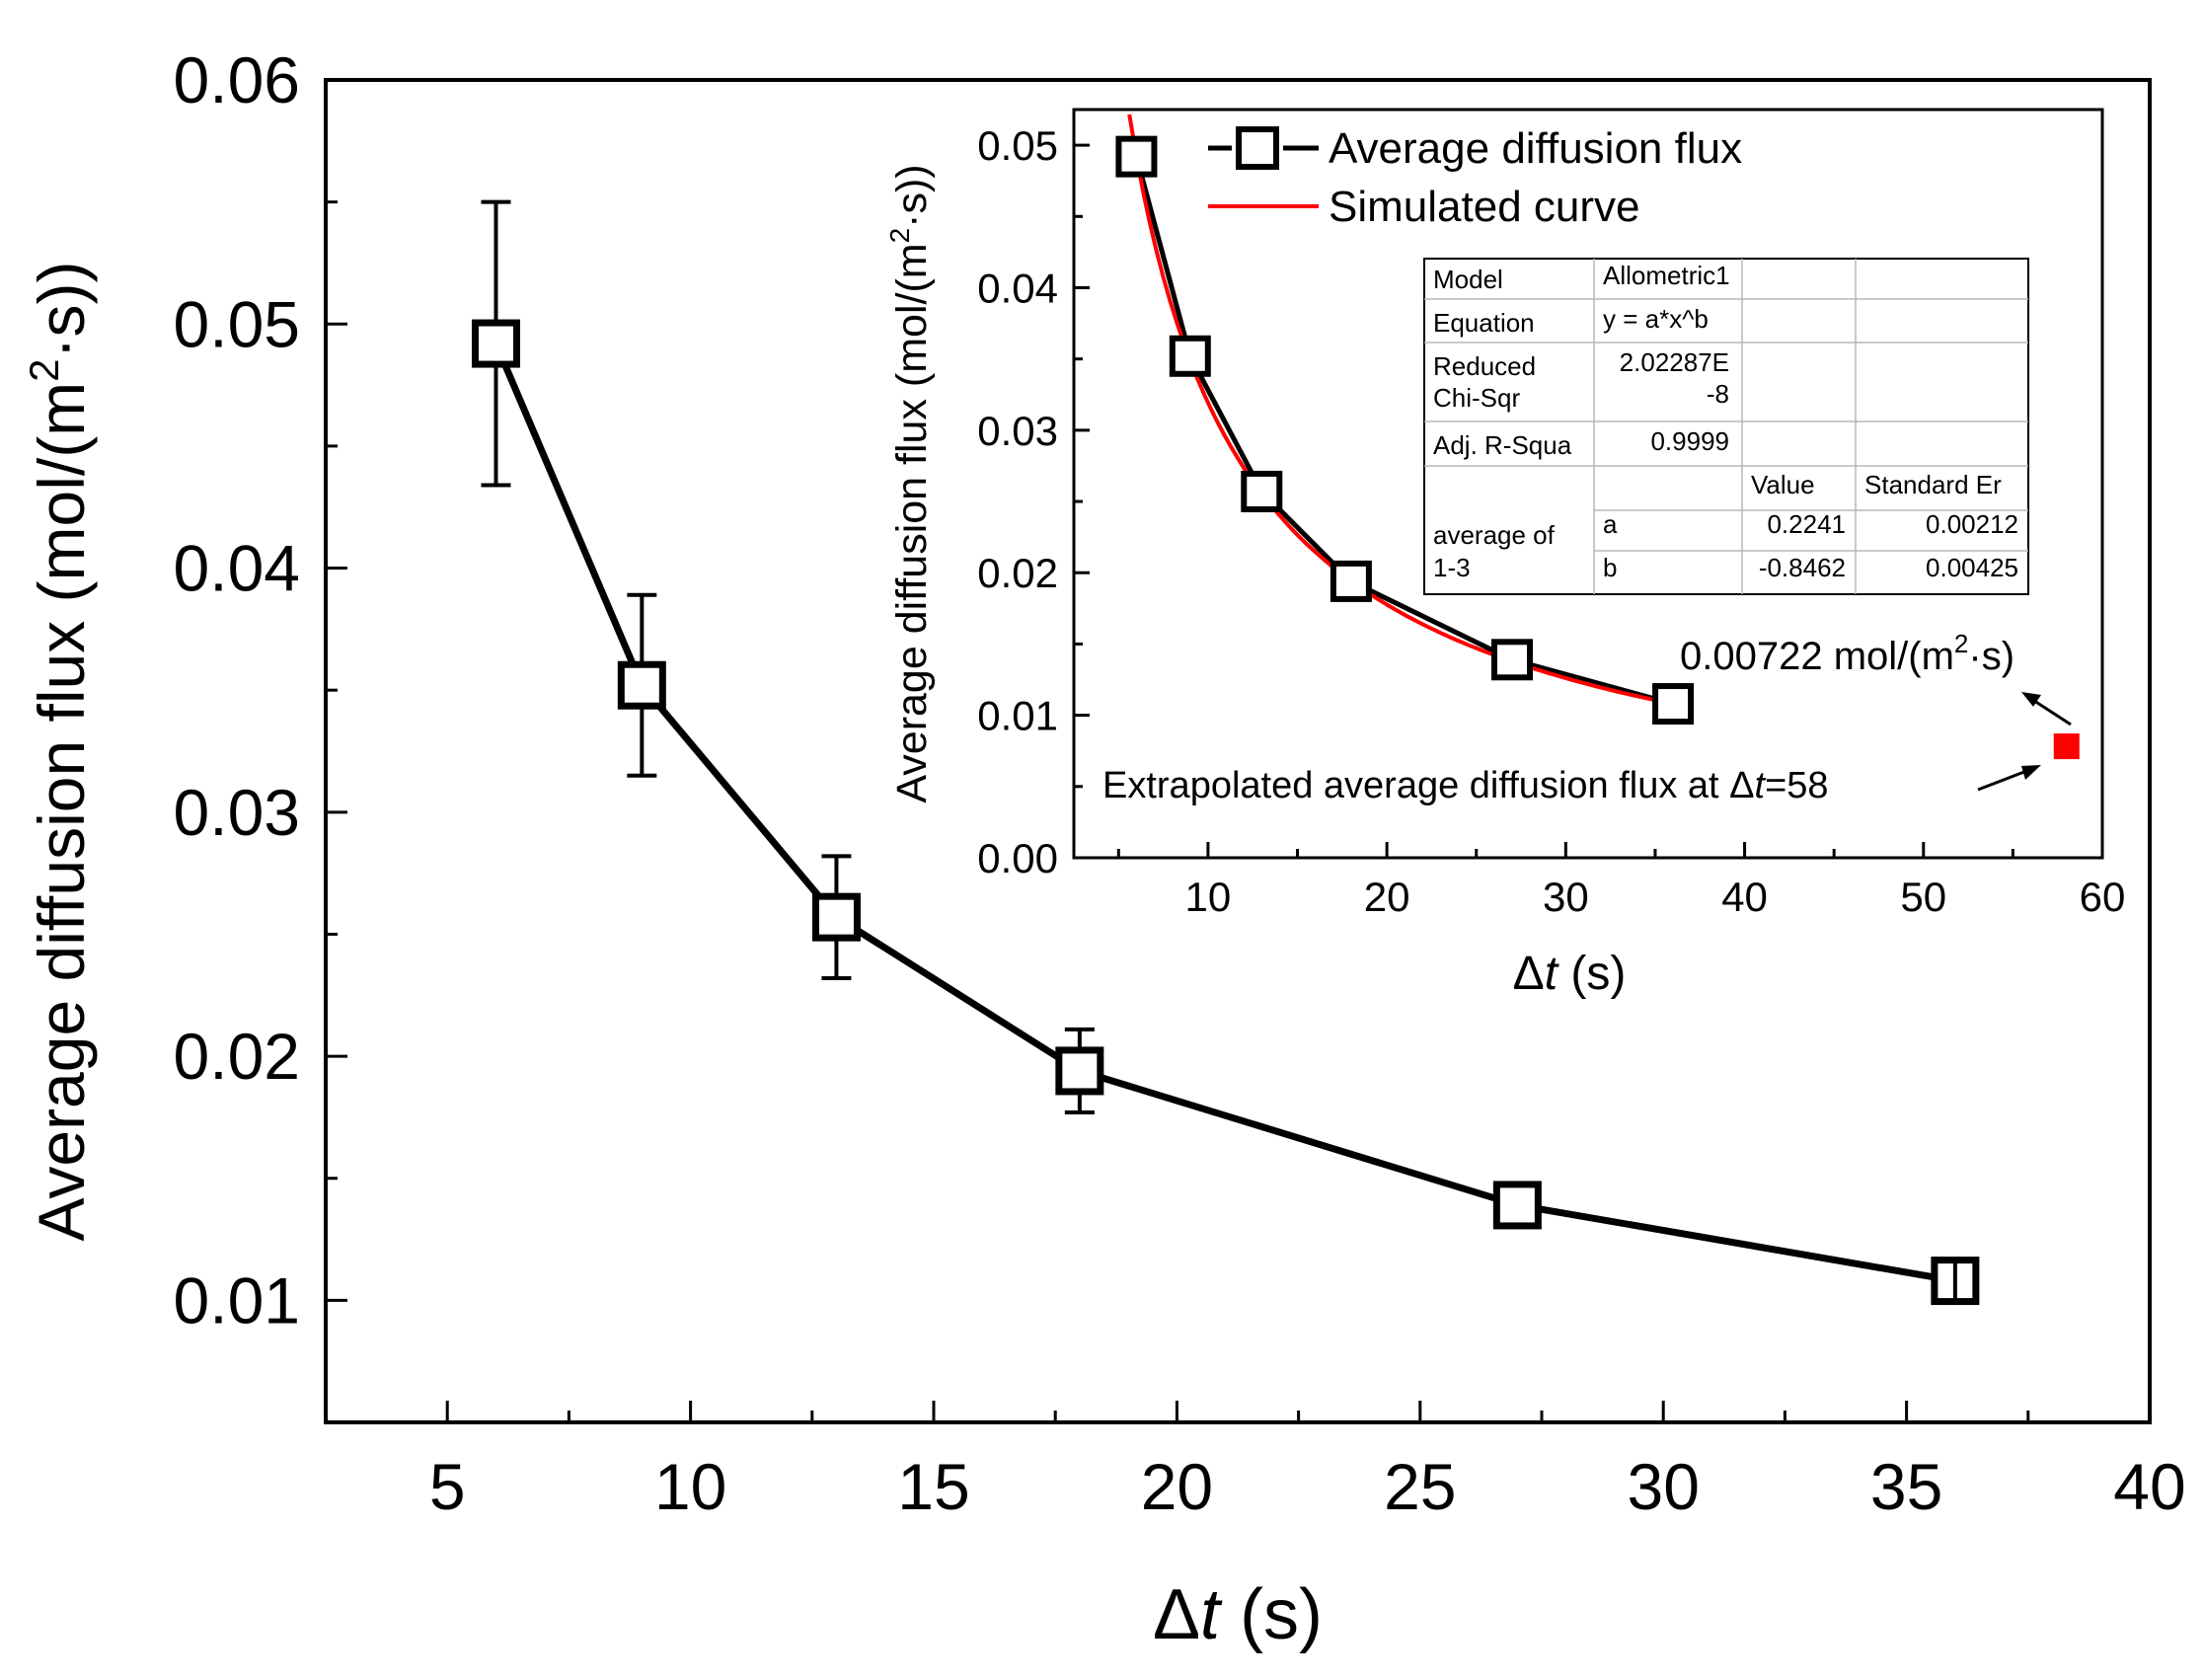 Image resolution: width=2204 pixels, height=1680 pixels. I want to click on inset-y-tick-label: 0.03, so click(1017, 431).